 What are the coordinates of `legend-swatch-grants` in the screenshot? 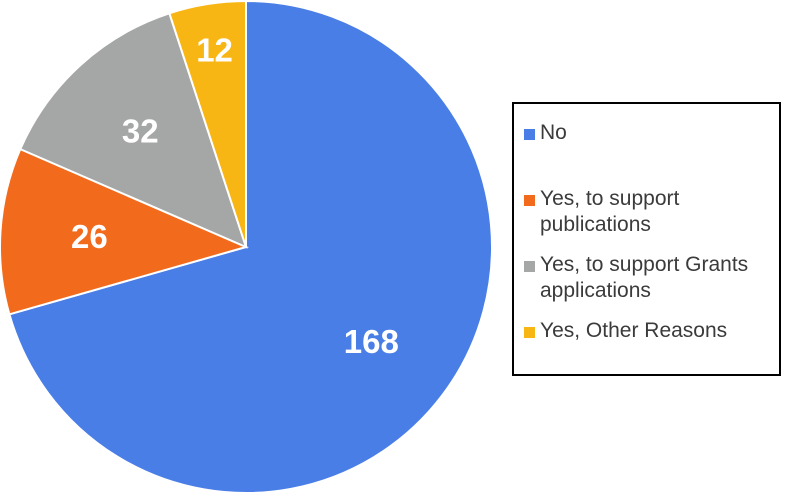 It's located at (529, 266).